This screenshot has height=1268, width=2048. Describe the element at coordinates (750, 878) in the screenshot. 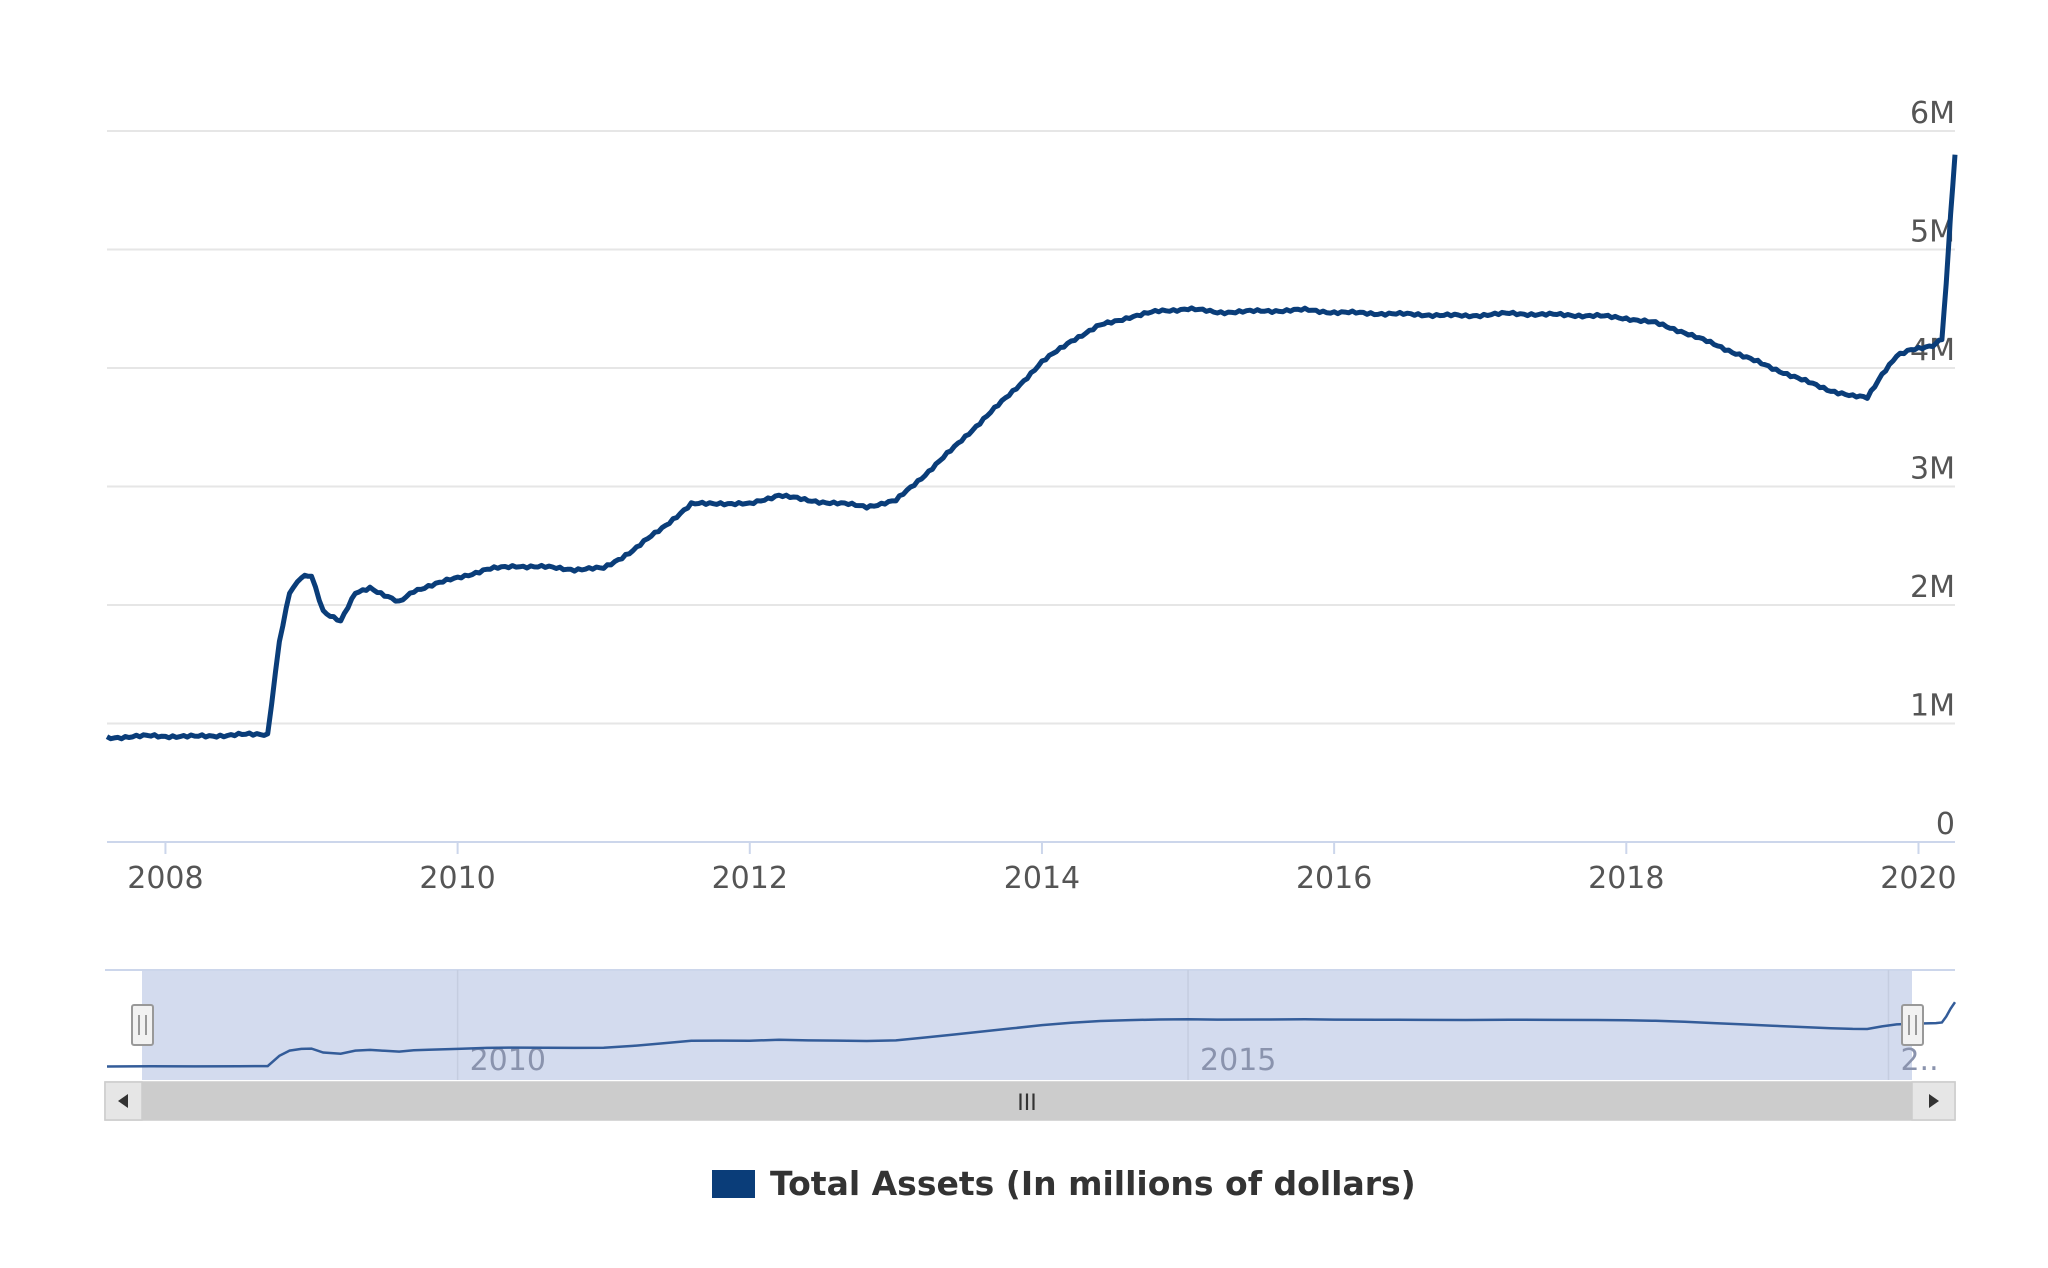

I see `x-tick-label: 2012` at that location.